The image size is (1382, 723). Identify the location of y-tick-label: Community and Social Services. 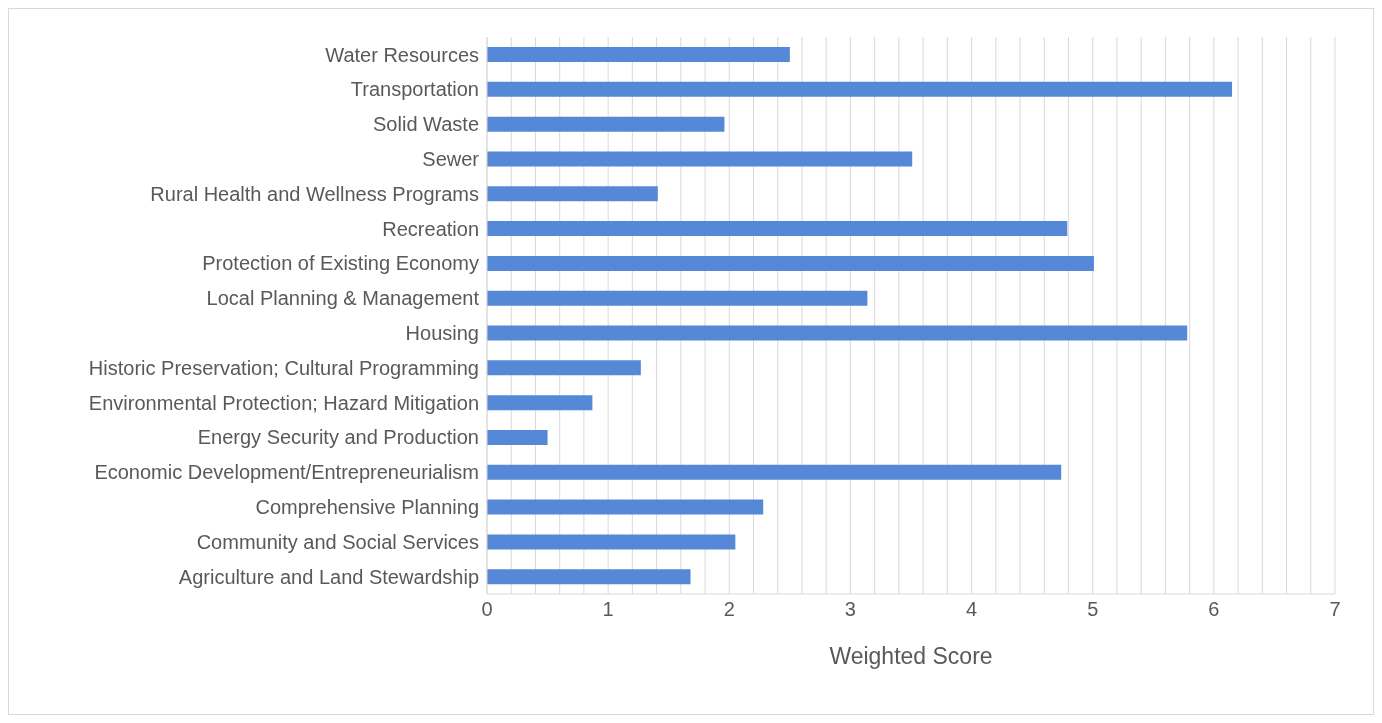
(337, 541).